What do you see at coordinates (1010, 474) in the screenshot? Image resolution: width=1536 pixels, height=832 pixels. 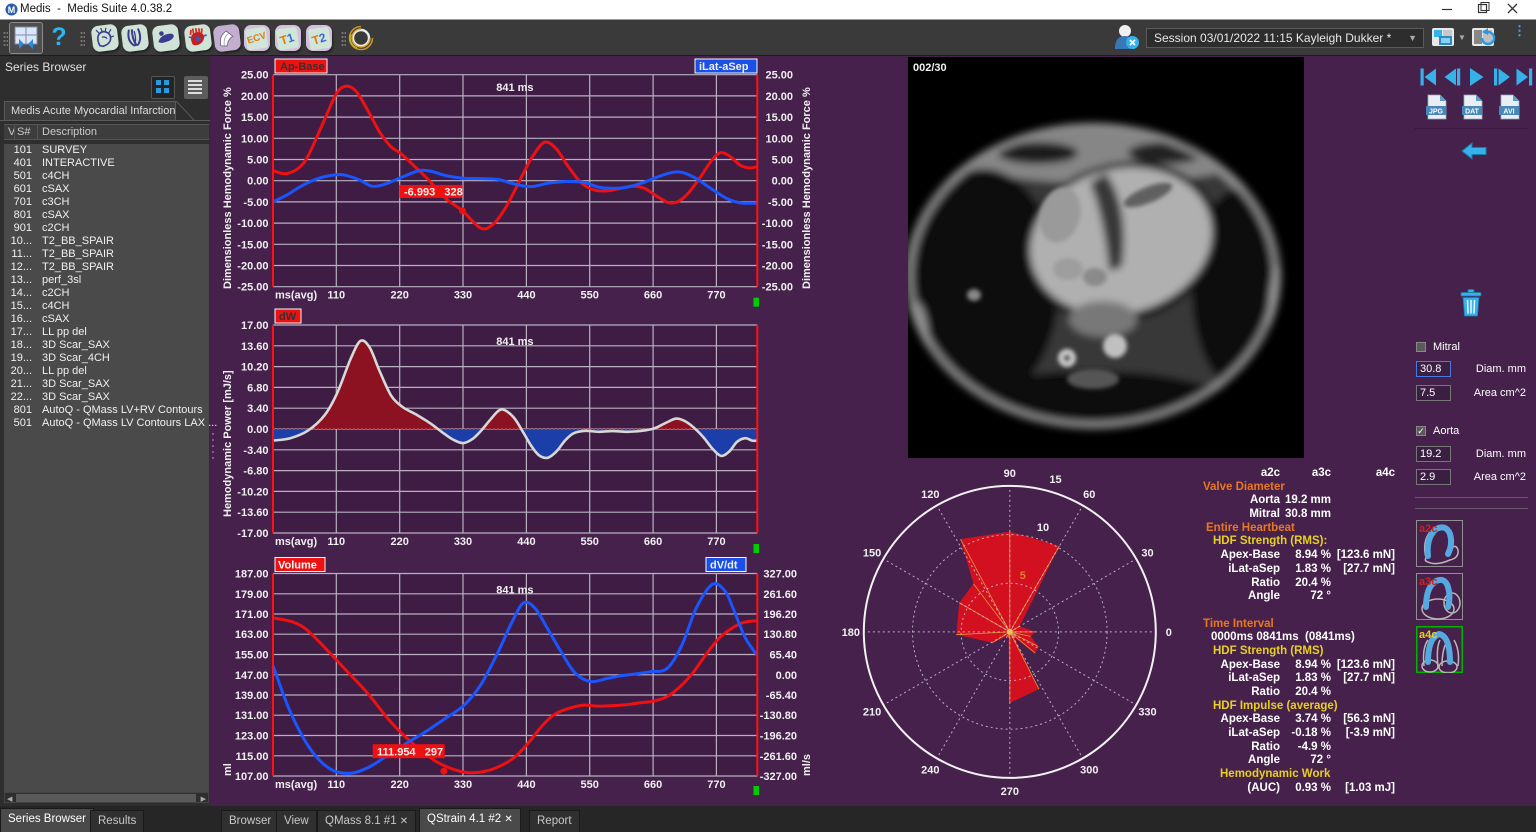 I see `svg-text: 90` at bounding box center [1010, 474].